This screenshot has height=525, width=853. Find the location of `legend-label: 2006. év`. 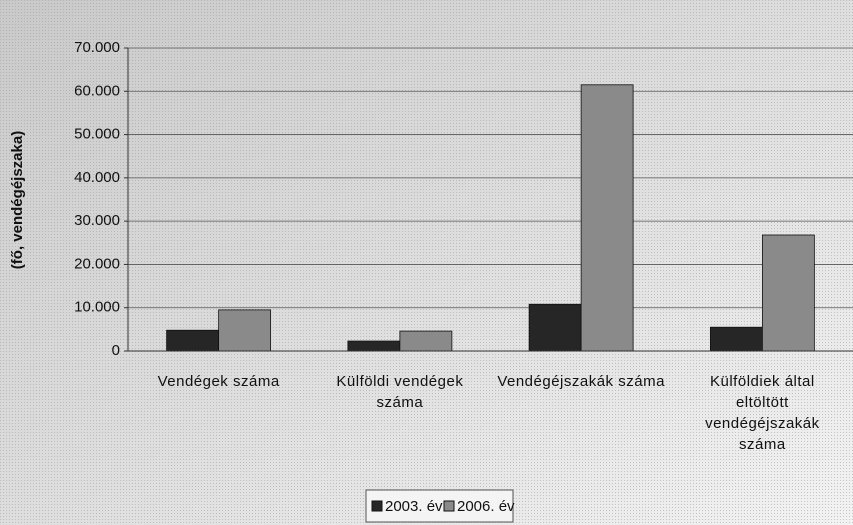

legend-label: 2006. év is located at coordinates (486, 506).